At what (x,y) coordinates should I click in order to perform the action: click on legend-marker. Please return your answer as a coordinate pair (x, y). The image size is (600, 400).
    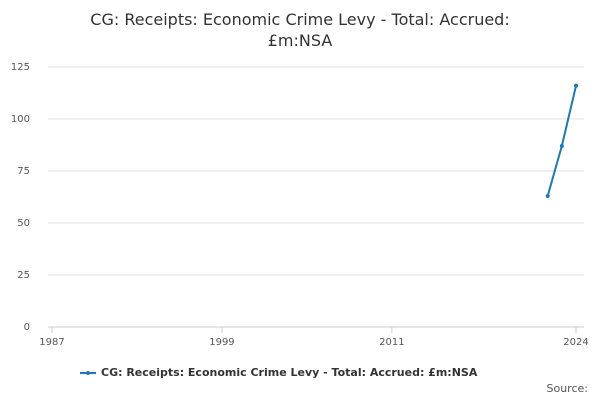
    Looking at the image, I should click on (88, 373).